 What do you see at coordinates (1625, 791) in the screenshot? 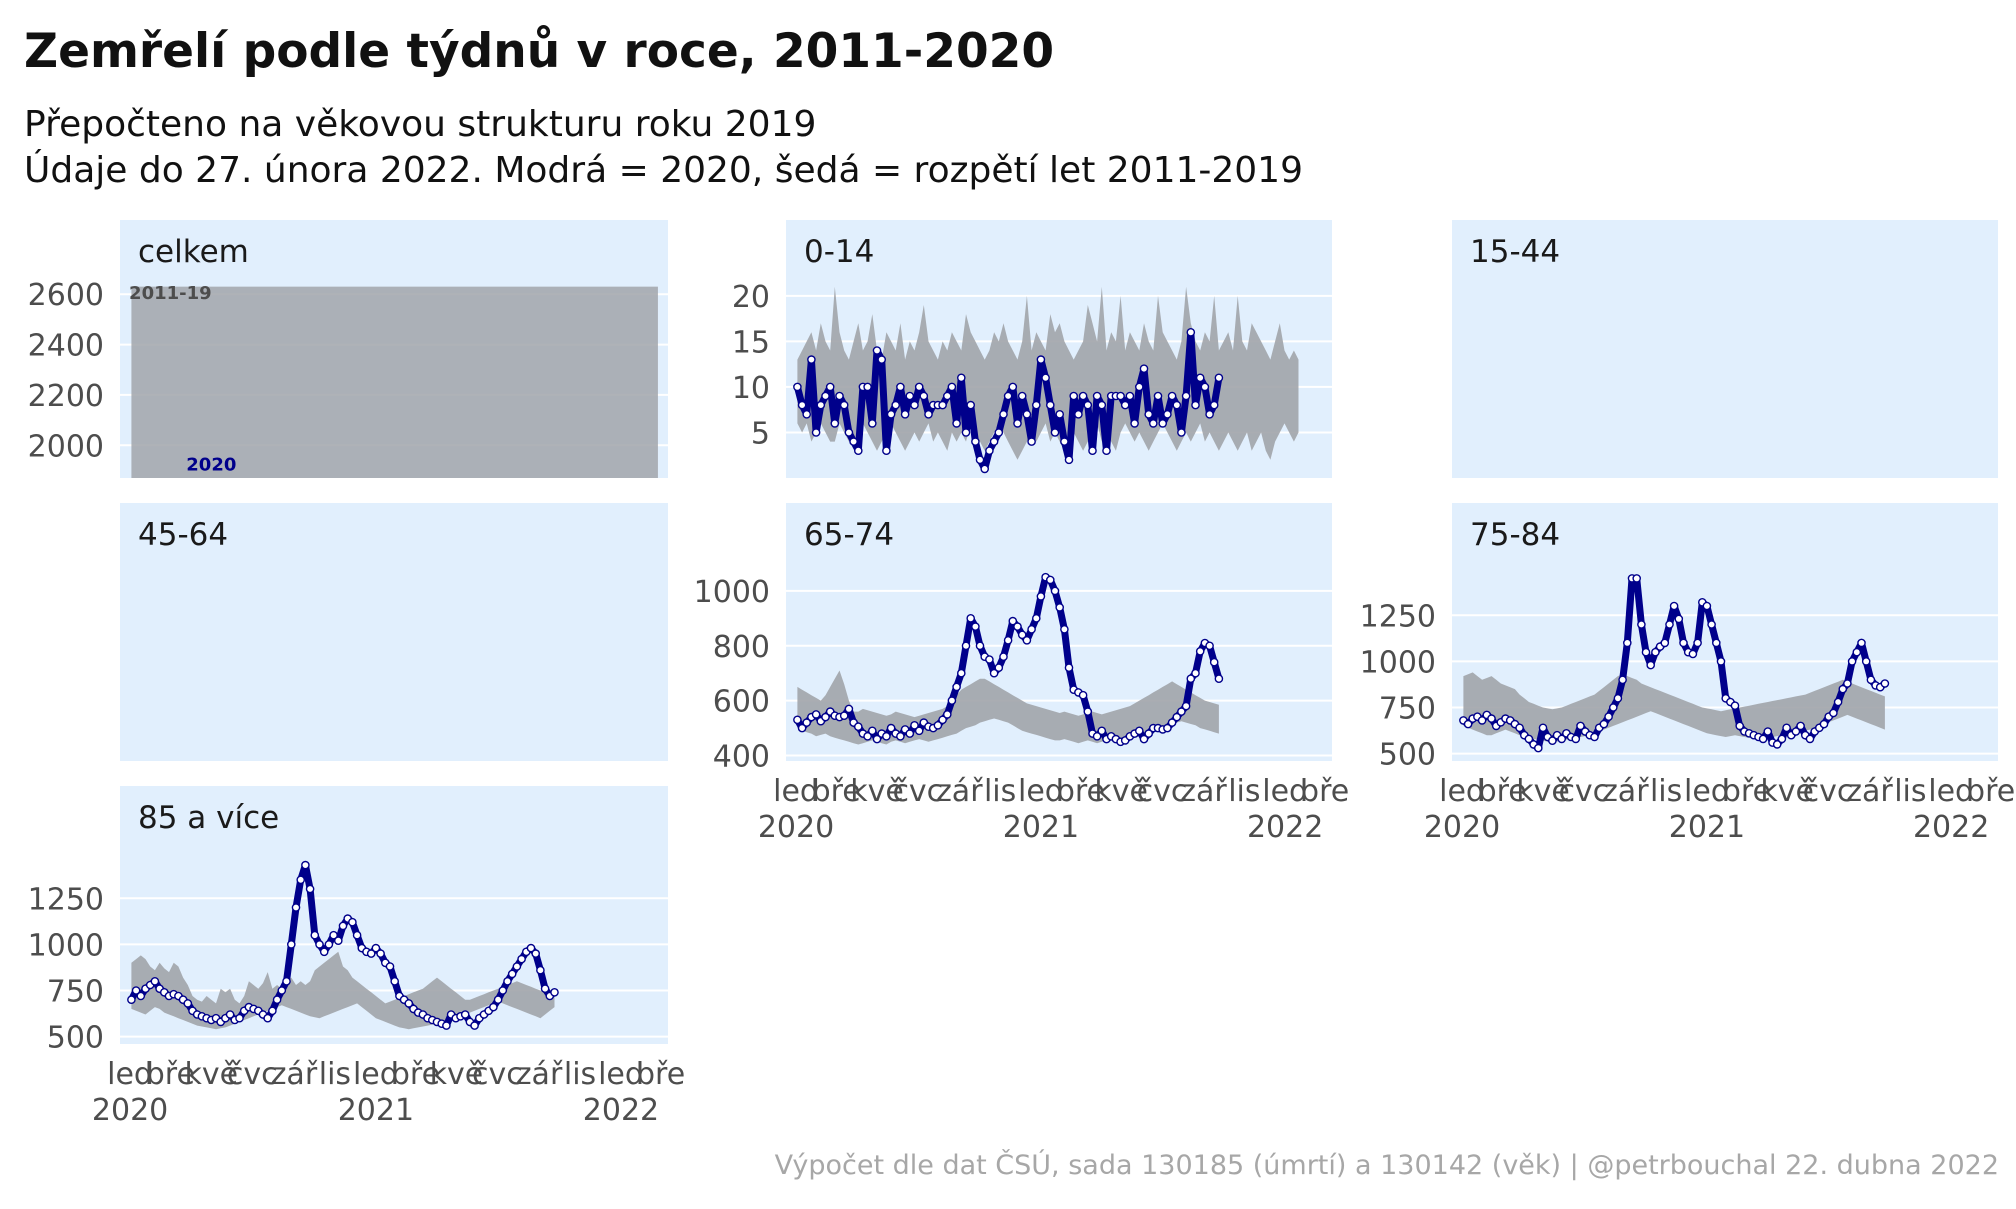
I see `x-tick-label: zář` at bounding box center [1625, 791].